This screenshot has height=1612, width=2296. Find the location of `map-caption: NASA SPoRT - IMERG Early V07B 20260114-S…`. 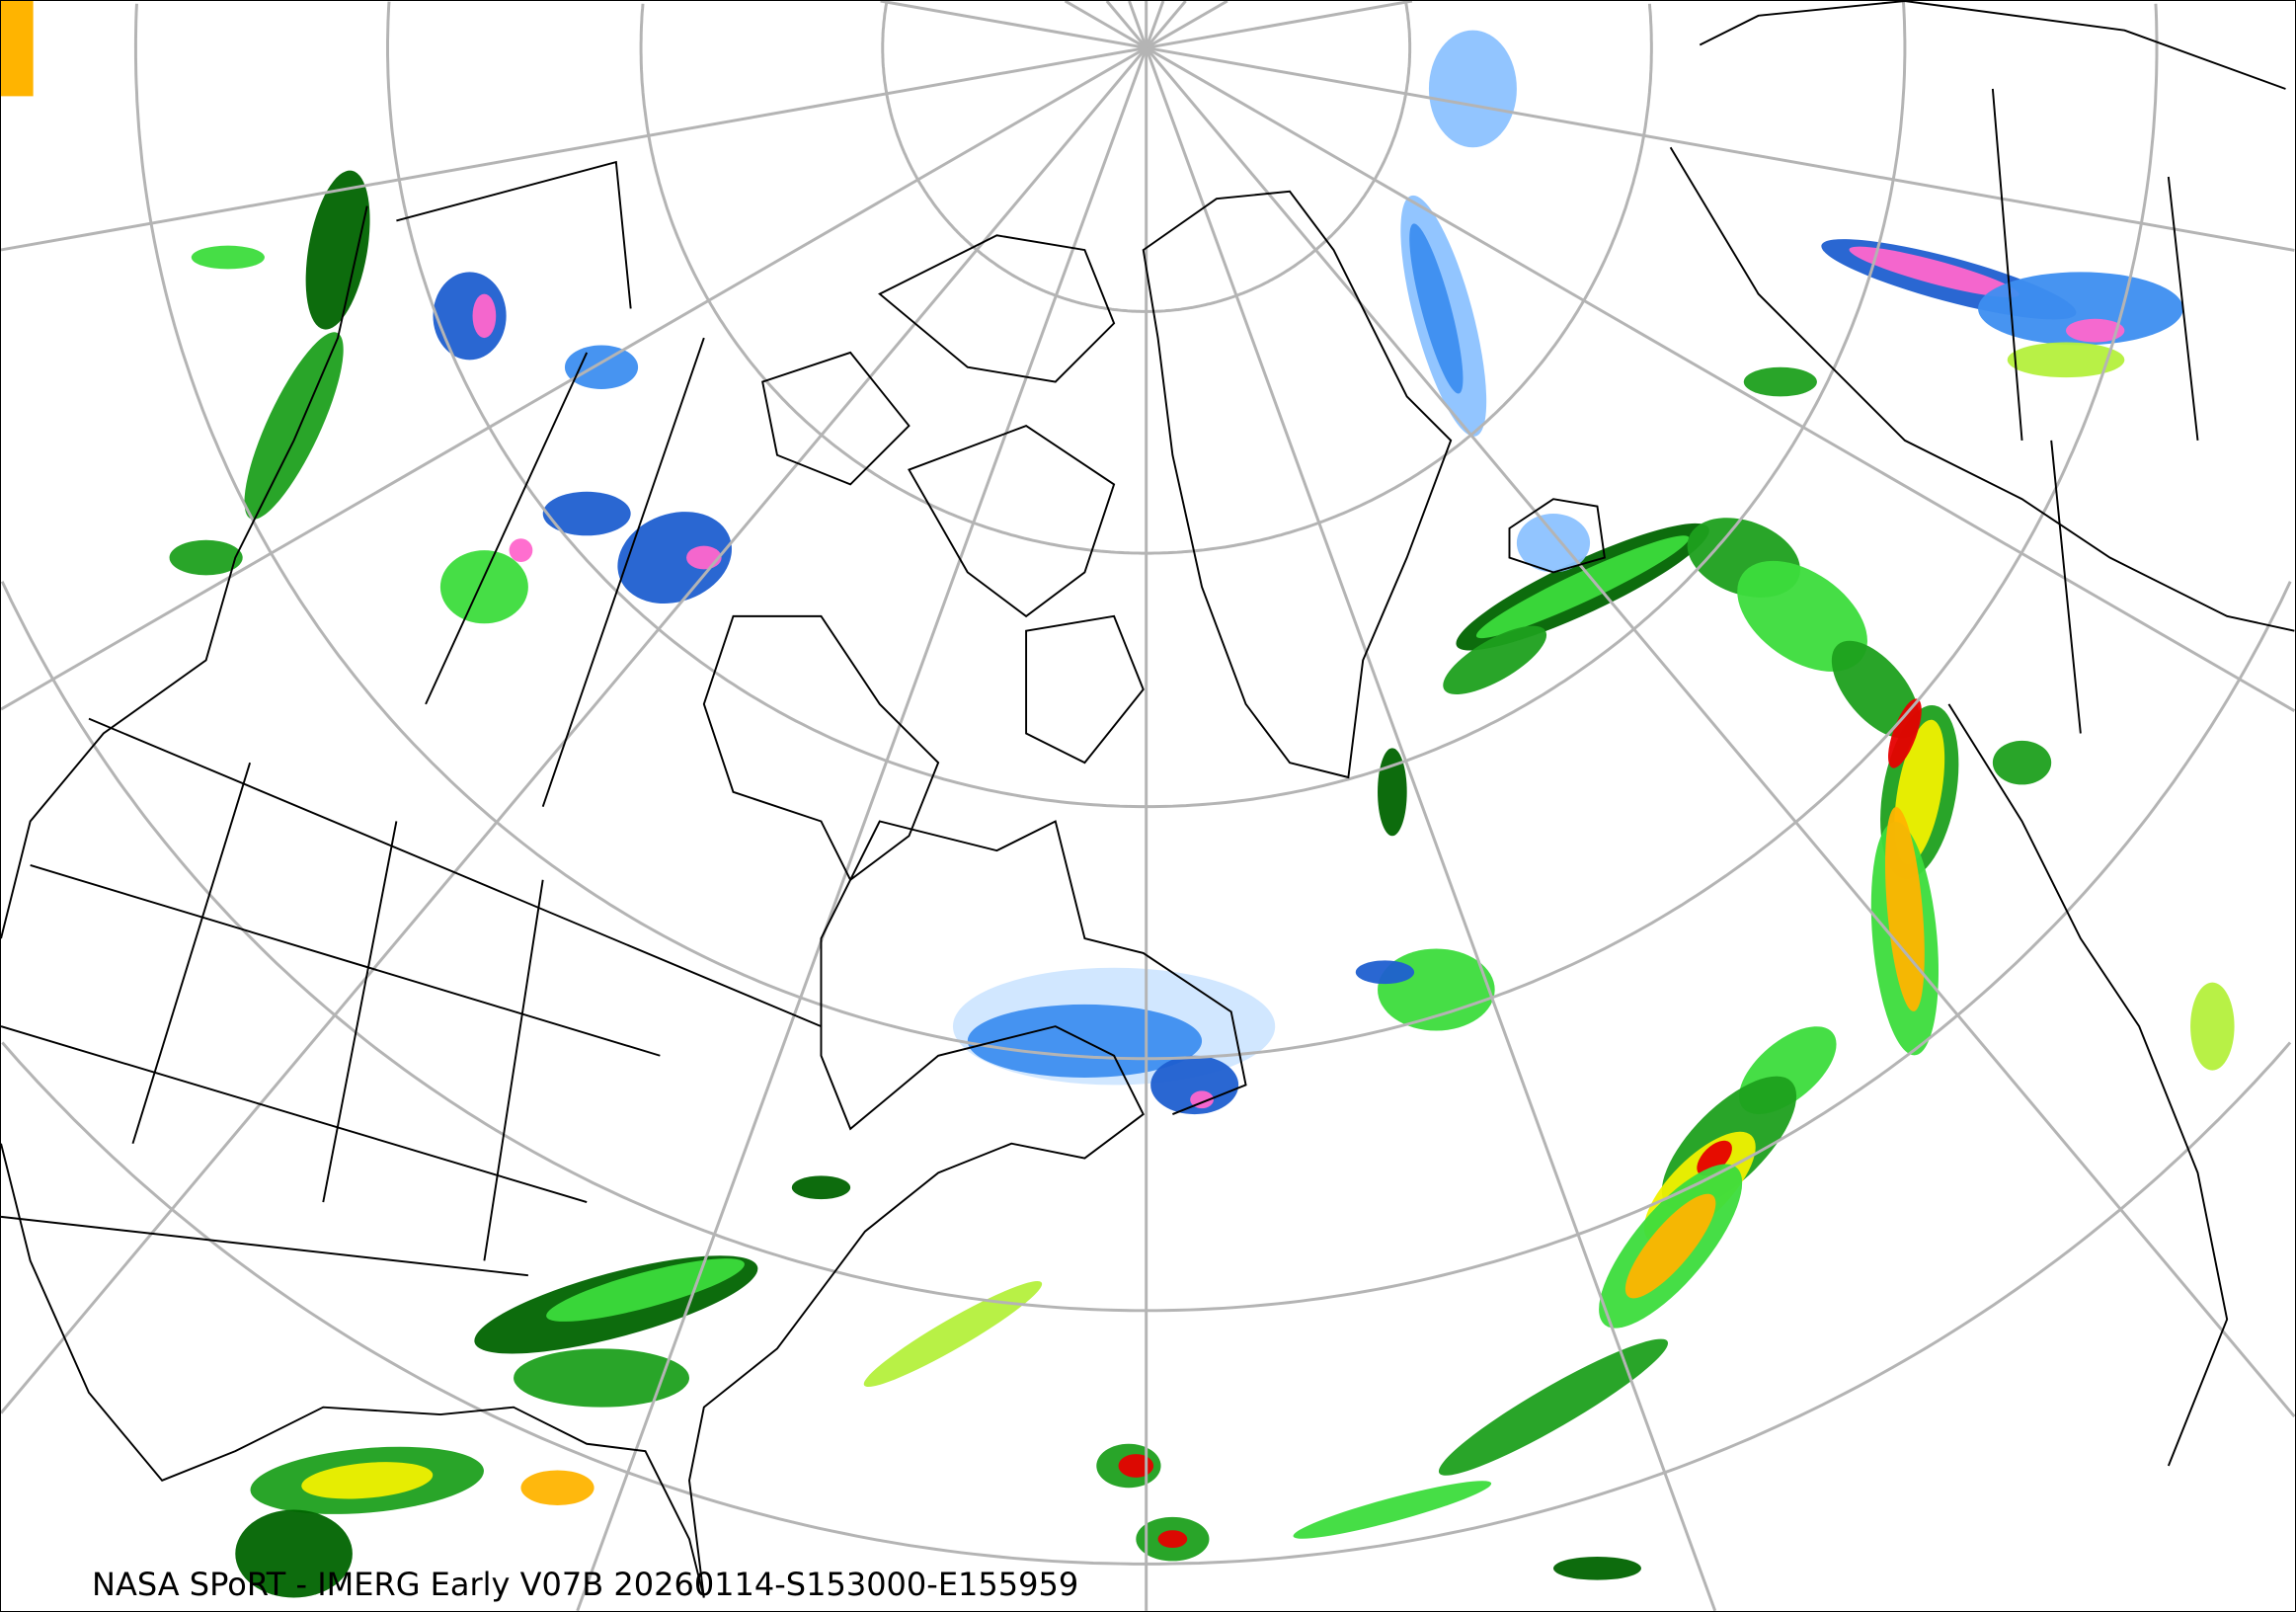

map-caption: NASA SPoRT - IMERG Early V07B 20260114-S… is located at coordinates (586, 1585).